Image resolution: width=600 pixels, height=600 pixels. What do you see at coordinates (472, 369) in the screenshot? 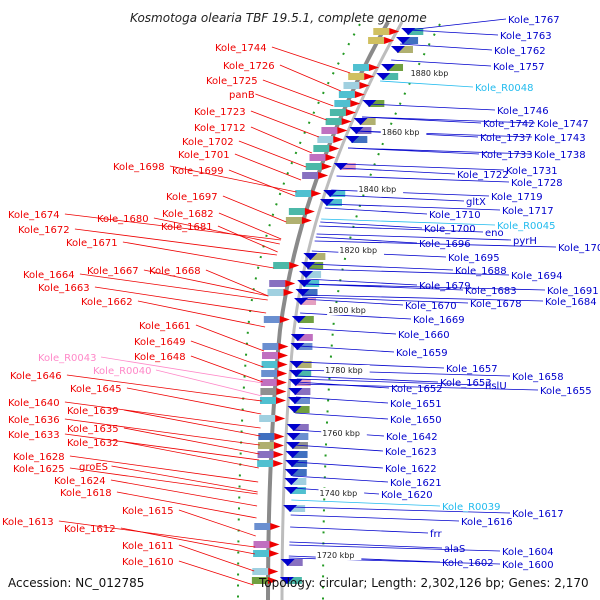
I see `gene-label-kole_1657: Kole_1657` at bounding box center [472, 369].